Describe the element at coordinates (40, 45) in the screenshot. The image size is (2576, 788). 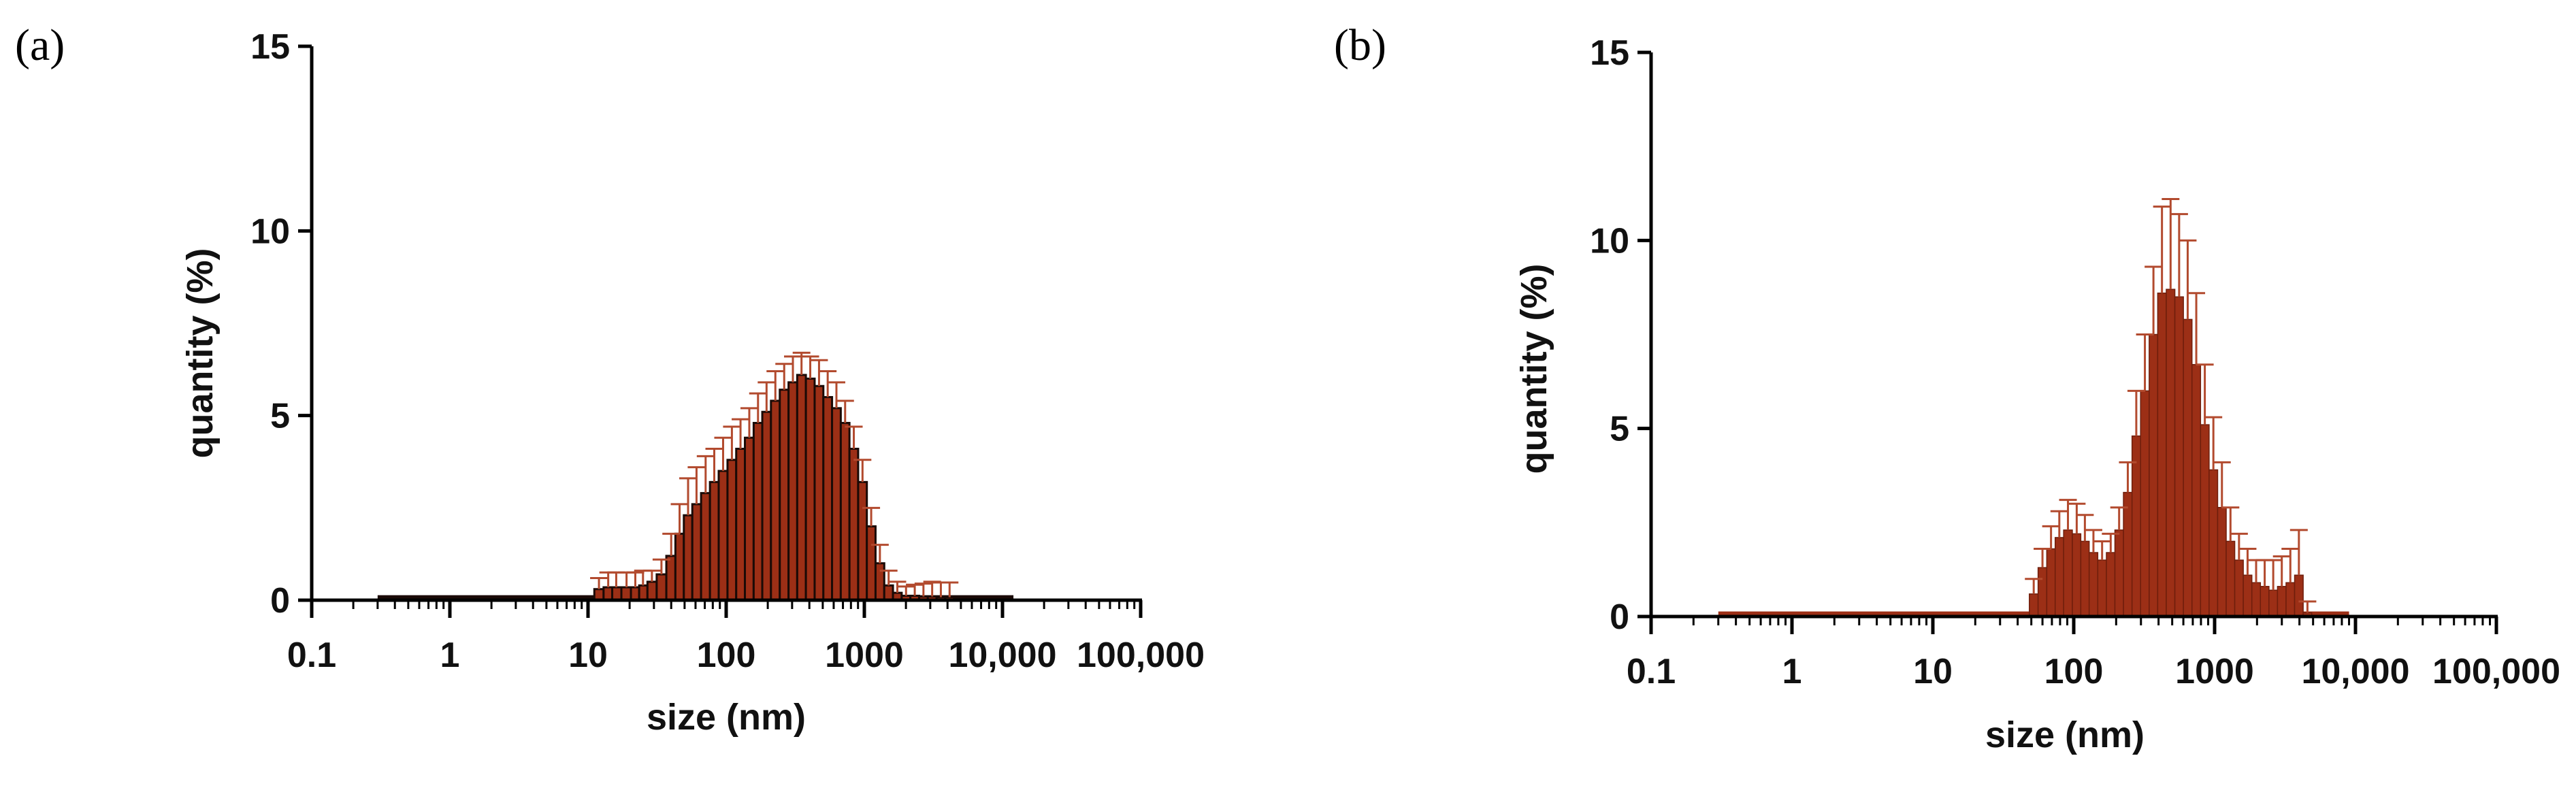
I see `panel-a-label: (a)` at that location.